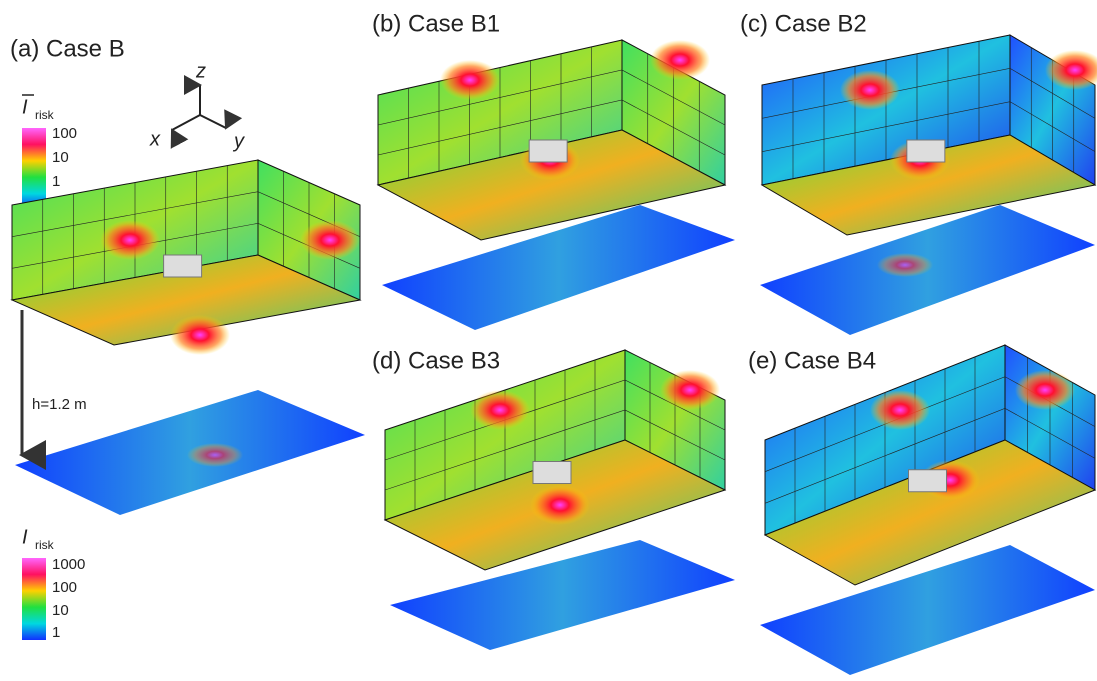 The width and height of the screenshot is (1097, 681). Describe the element at coordinates (155, 139) in the screenshot. I see `axis-label: x` at that location.